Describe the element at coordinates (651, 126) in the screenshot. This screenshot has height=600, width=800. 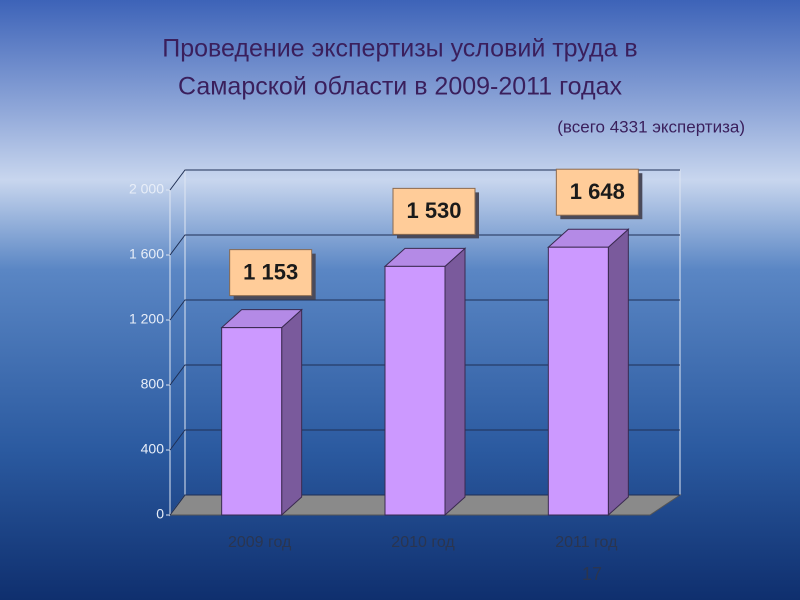
I see `subtitle: (всего 4331 экспертиза)` at that location.